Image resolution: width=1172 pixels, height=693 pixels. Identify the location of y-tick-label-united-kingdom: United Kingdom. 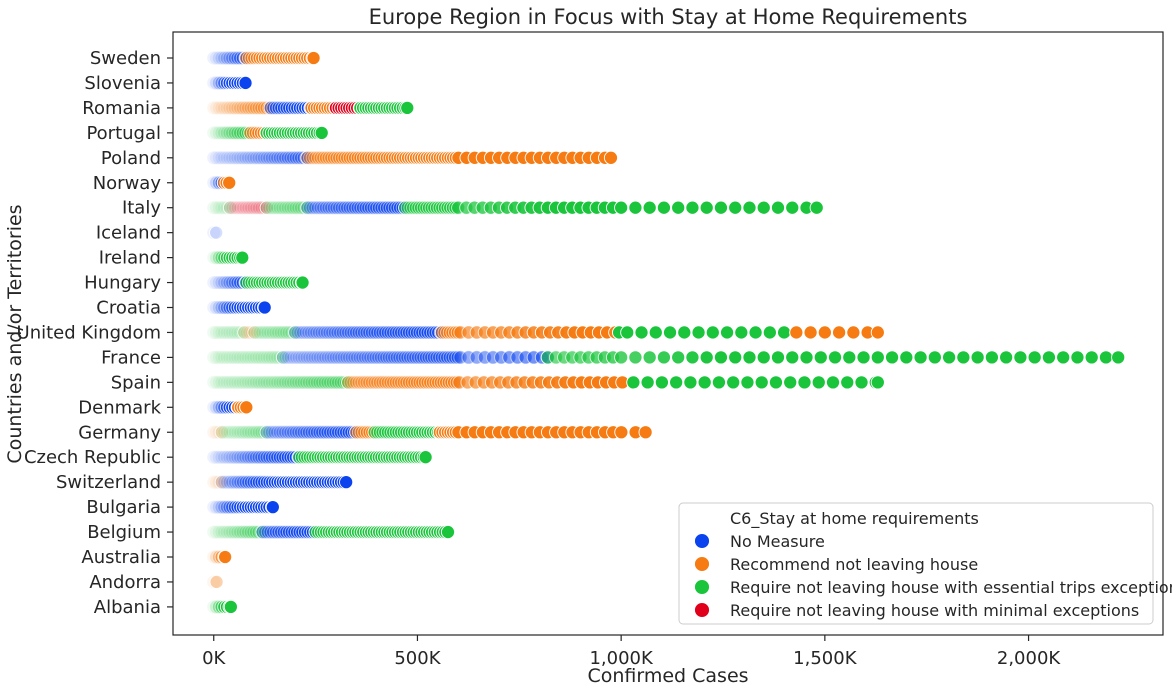
(89, 332).